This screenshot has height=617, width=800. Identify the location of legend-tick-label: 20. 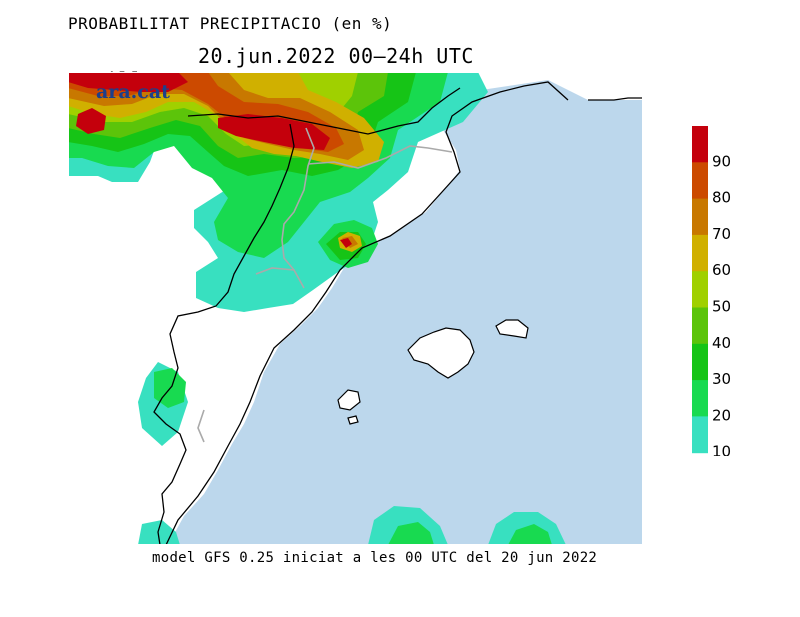
(721, 415).